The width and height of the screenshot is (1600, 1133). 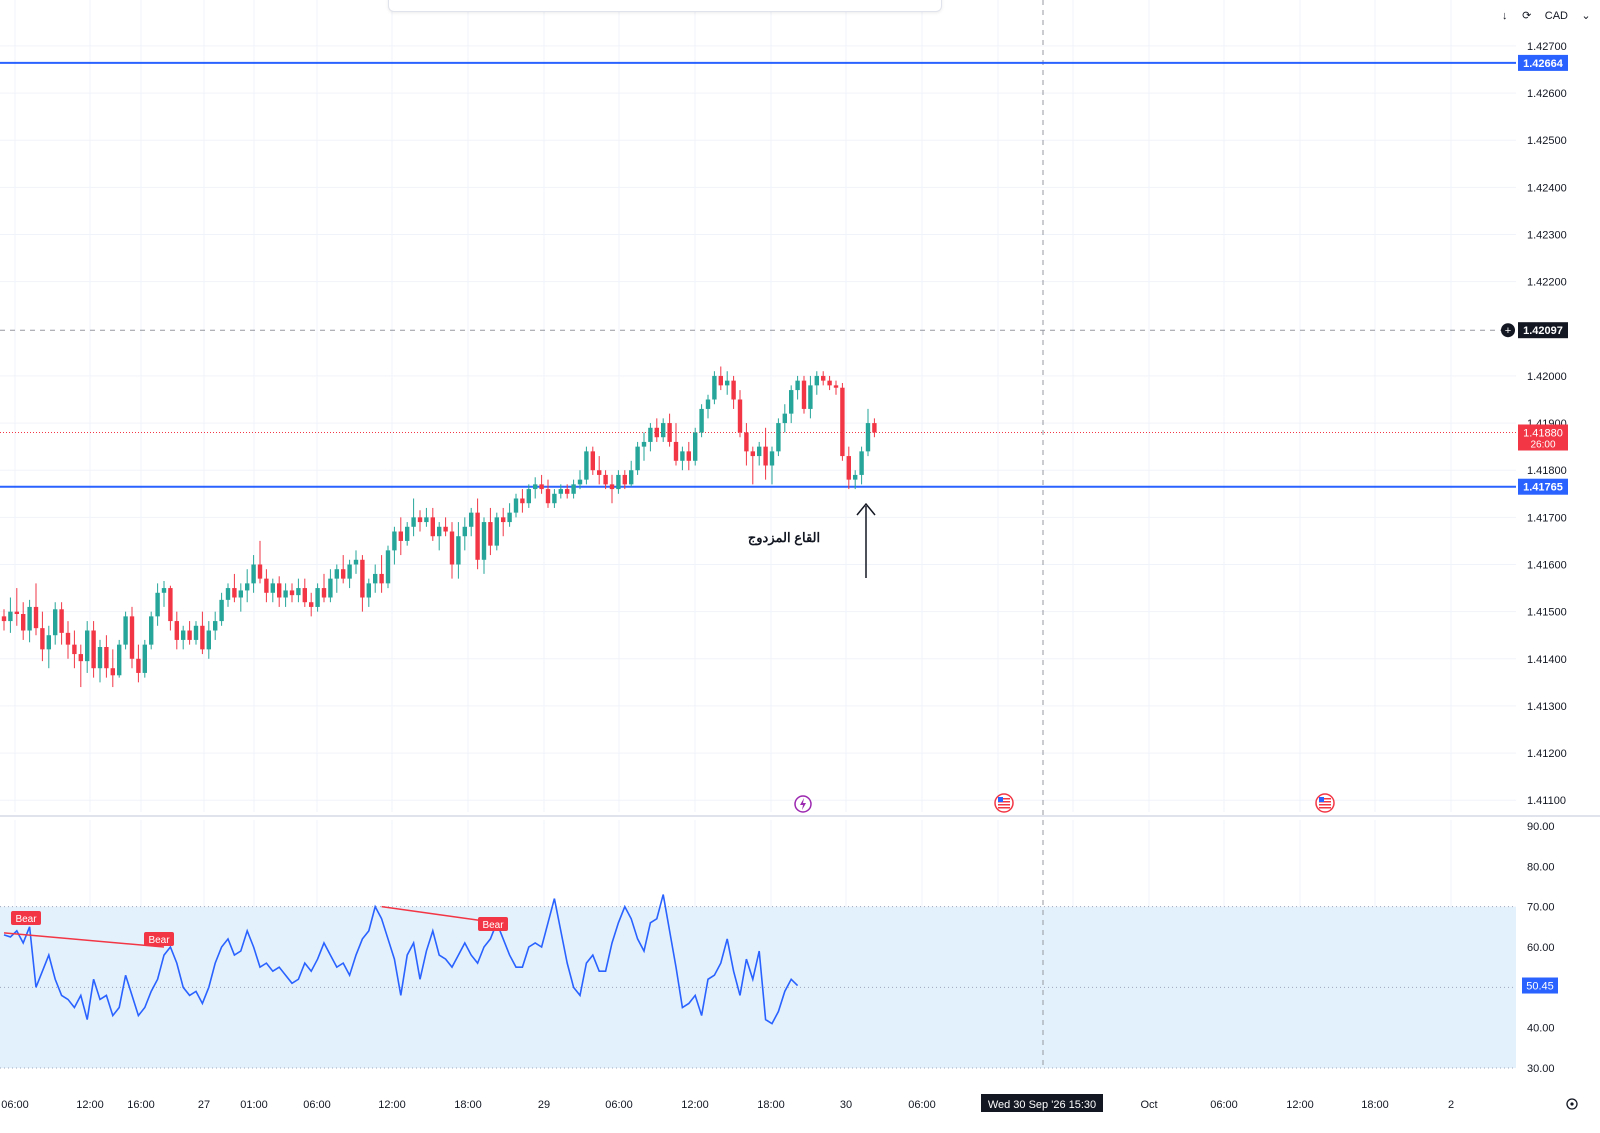 I want to click on download-icon: ↓, so click(x=1505, y=16).